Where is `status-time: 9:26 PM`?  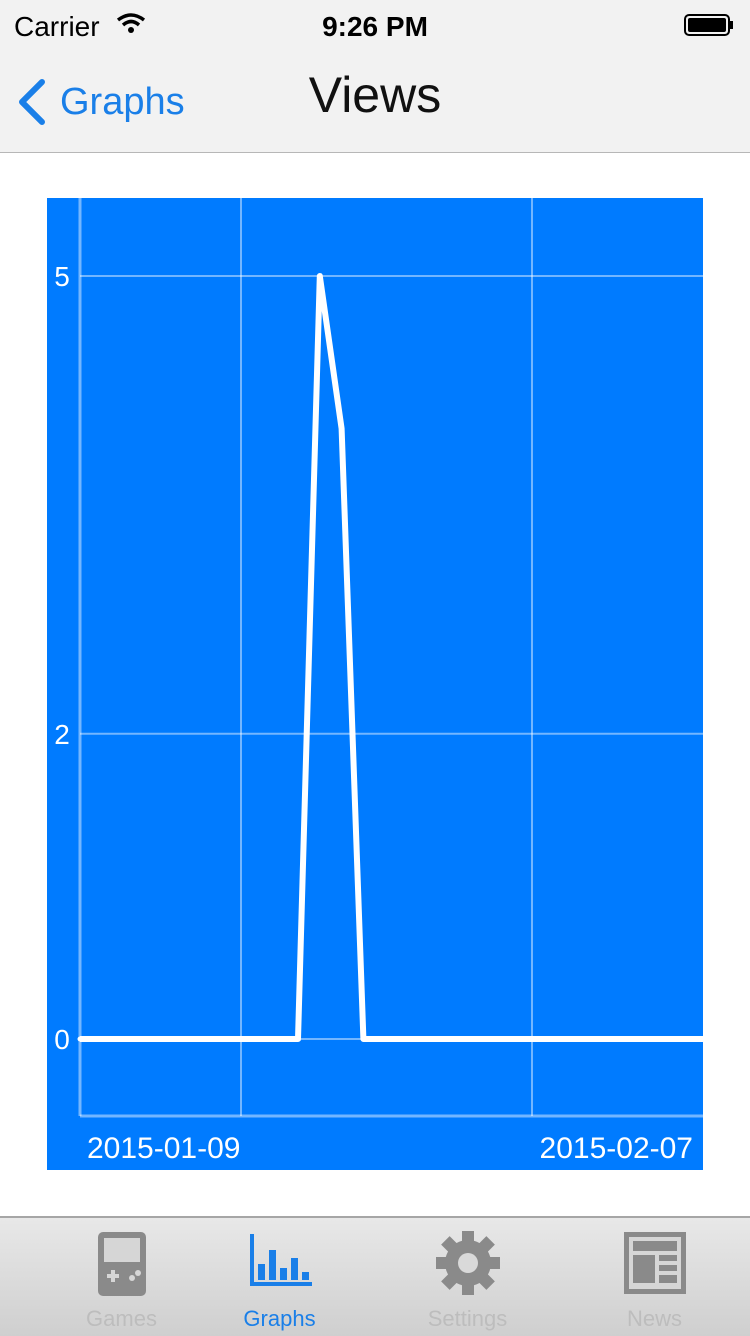
status-time: 9:26 PM is located at coordinates (375, 26).